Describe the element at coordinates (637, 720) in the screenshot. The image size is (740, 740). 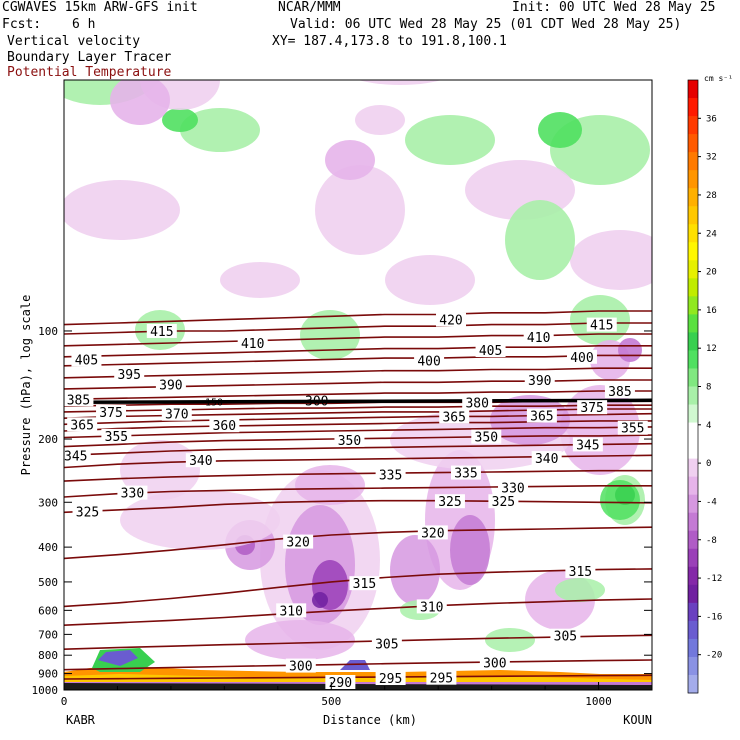
I see `right-station: KOUN` at that location.